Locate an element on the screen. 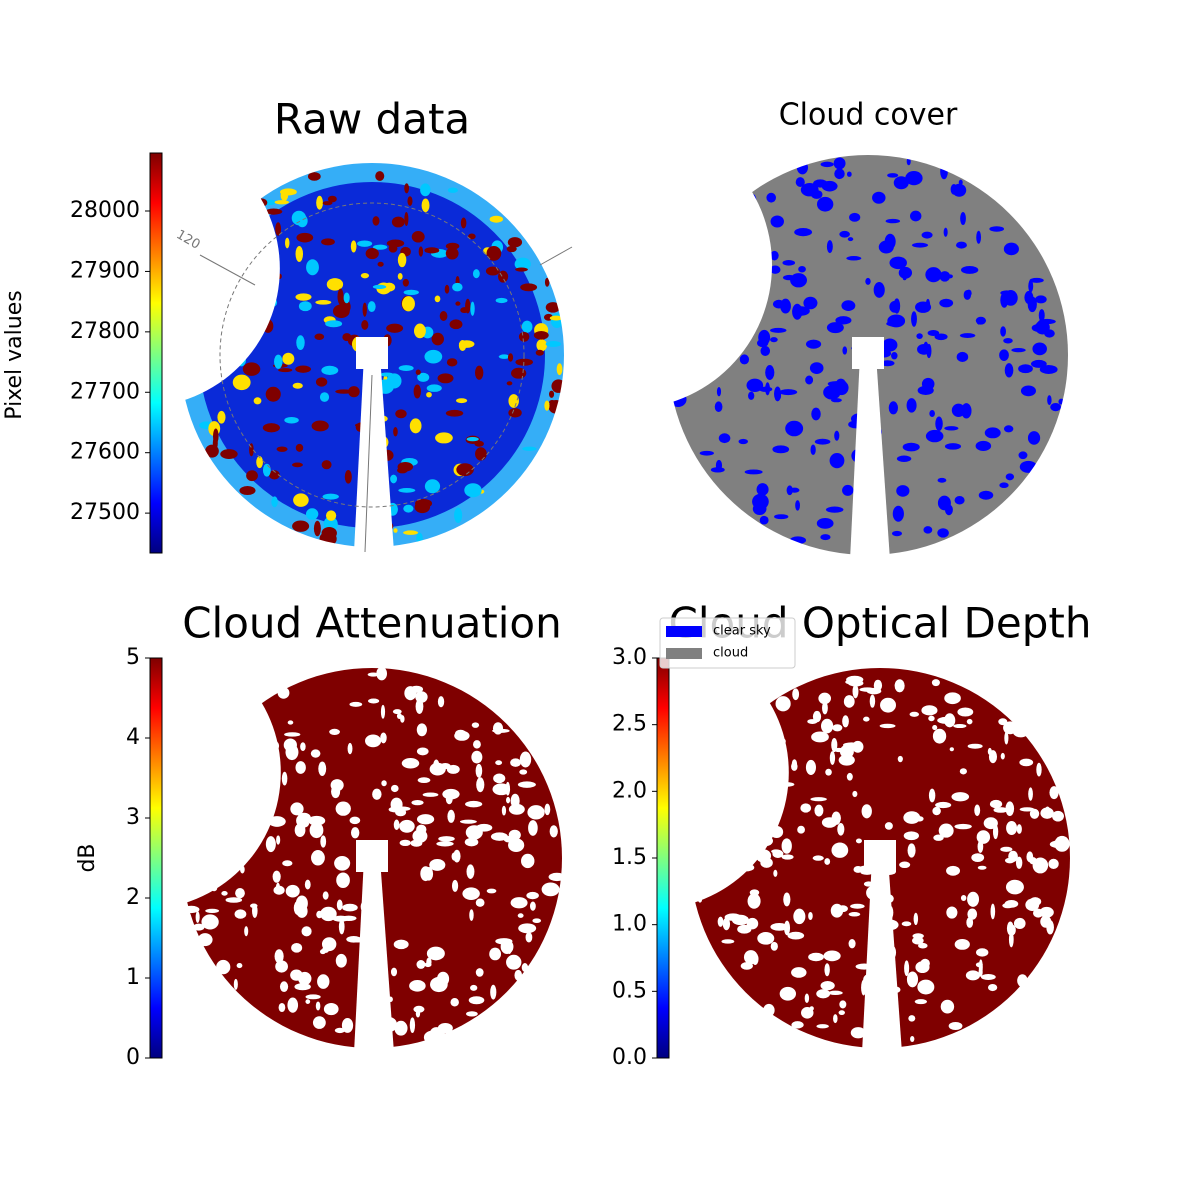 This screenshot has width=1200, height=1200. legend-swatch is located at coordinates (684, 653).